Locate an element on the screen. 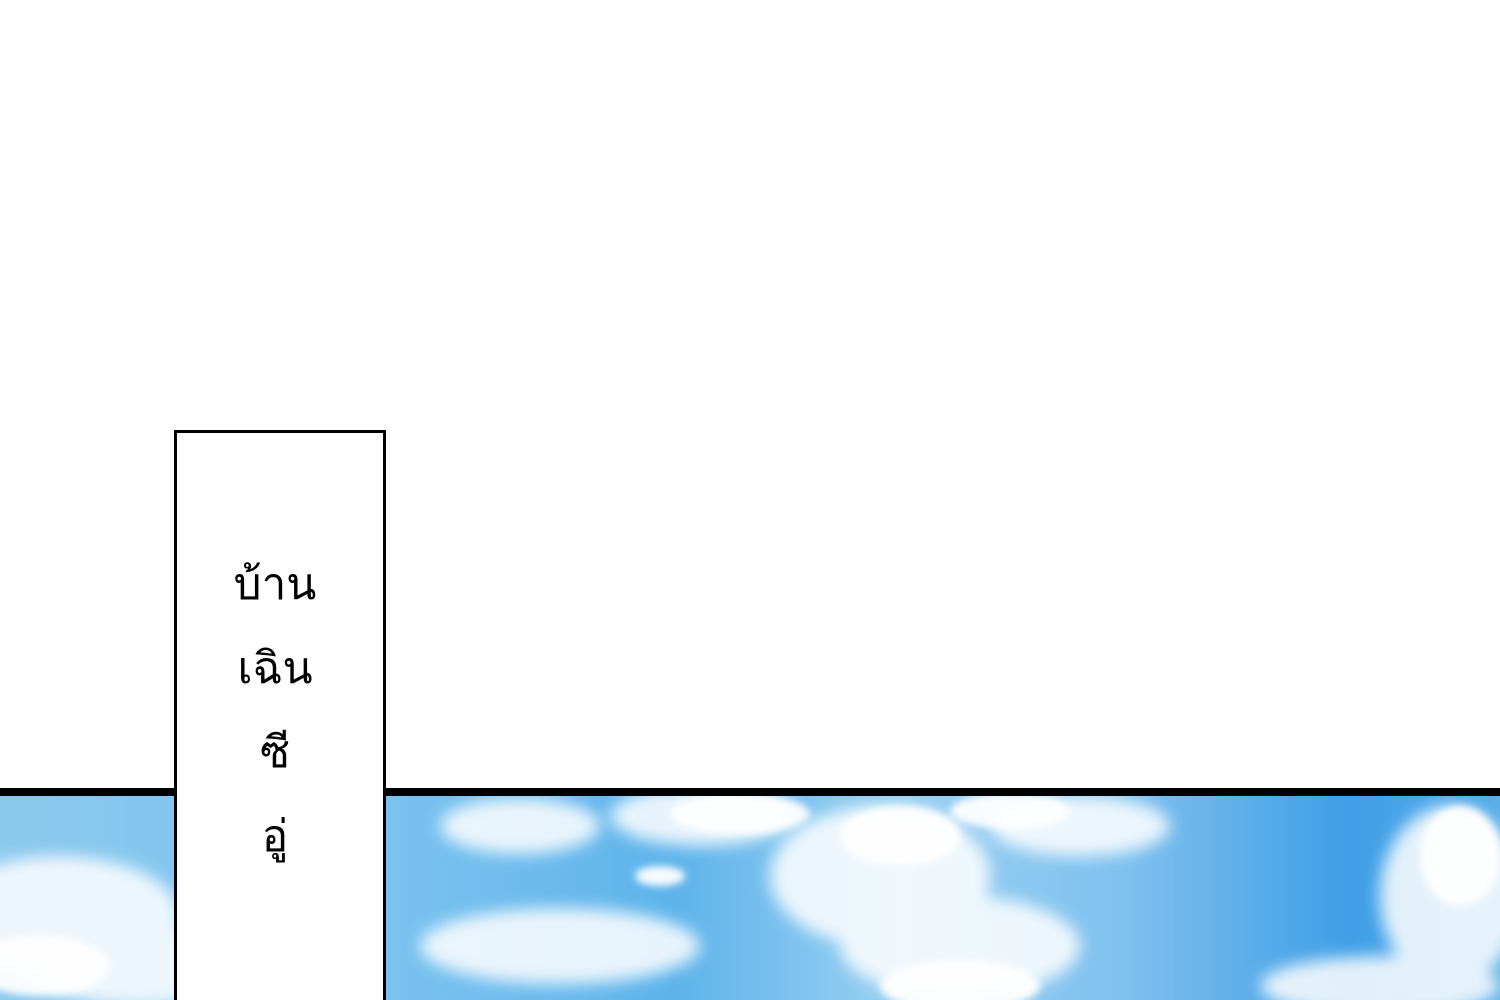 The width and height of the screenshot is (1500, 1000). caption-line-3: ซี is located at coordinates (275, 752).